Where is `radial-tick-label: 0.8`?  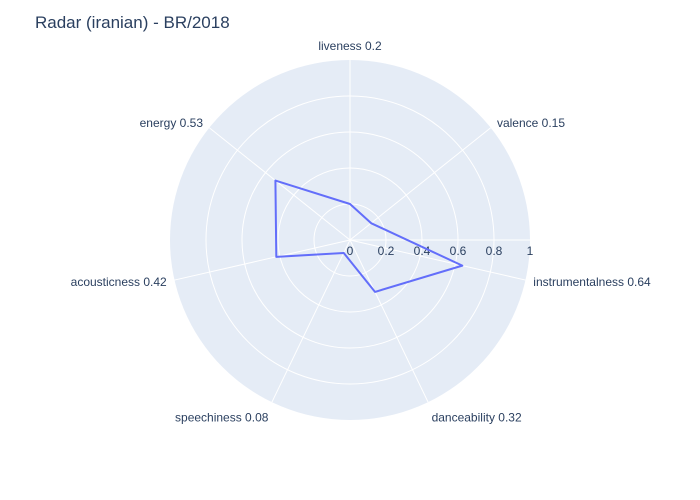 radial-tick-label: 0.8 is located at coordinates (494, 251).